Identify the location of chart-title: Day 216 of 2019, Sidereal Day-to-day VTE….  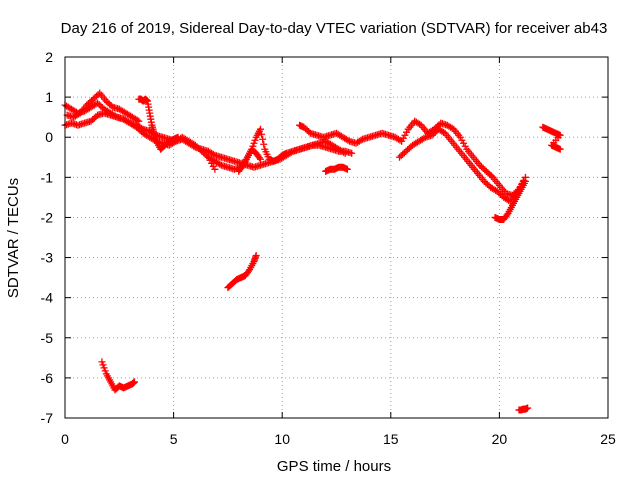
(334, 28).